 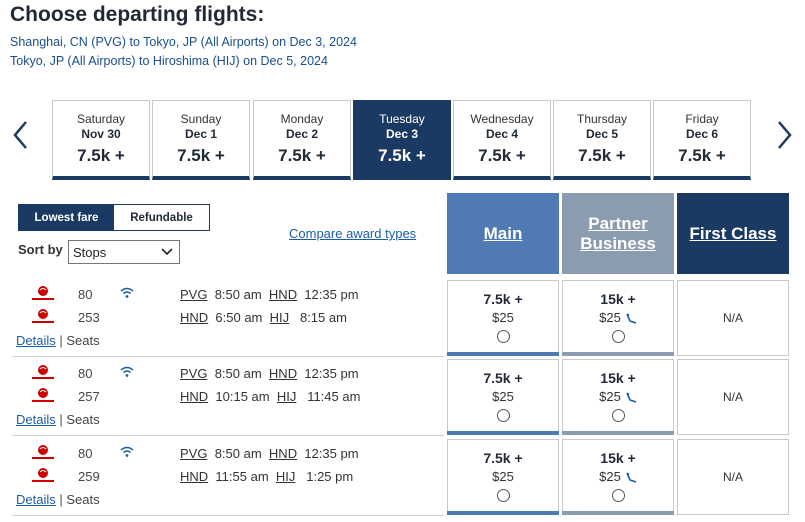 What do you see at coordinates (602, 134) in the screenshot?
I see `date-date: Dec 5` at bounding box center [602, 134].